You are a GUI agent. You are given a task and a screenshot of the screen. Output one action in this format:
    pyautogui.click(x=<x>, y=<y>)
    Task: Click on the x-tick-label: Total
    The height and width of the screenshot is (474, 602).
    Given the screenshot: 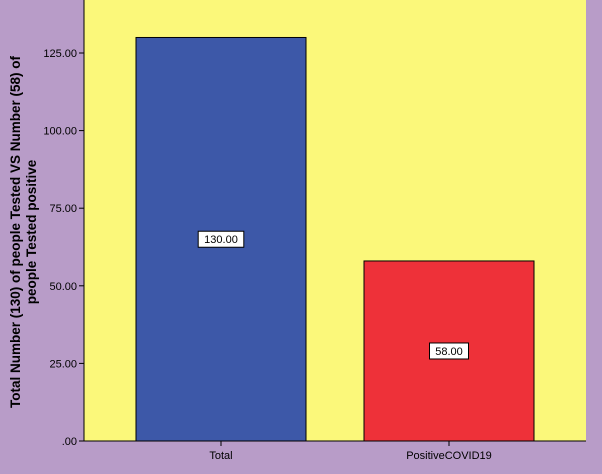 What is the action you would take?
    pyautogui.click(x=220, y=456)
    